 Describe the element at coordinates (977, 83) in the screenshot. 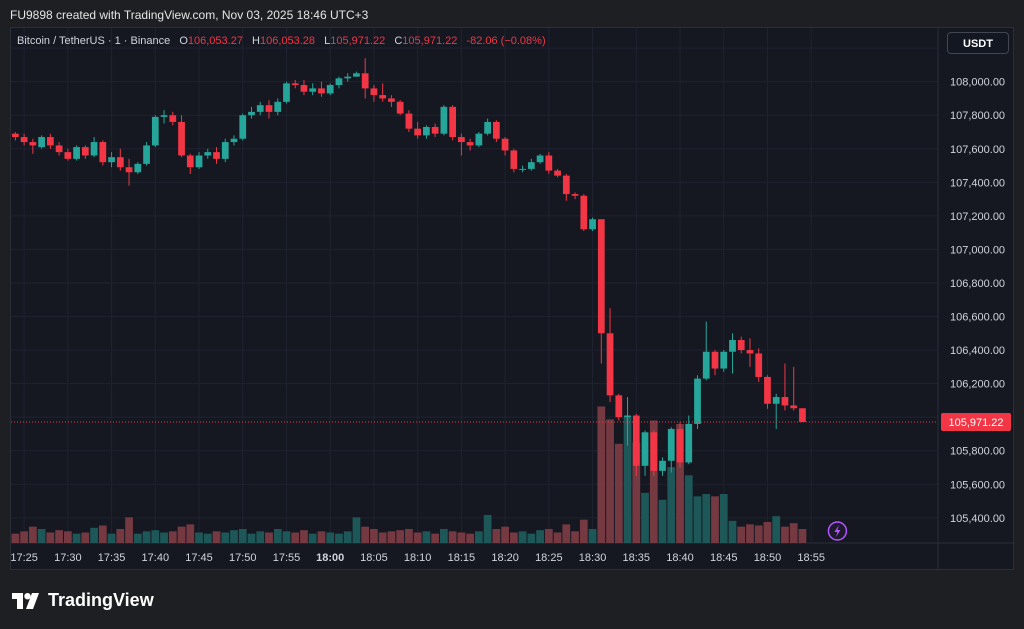

I see `y-tick-label: 108,000.00` at that location.